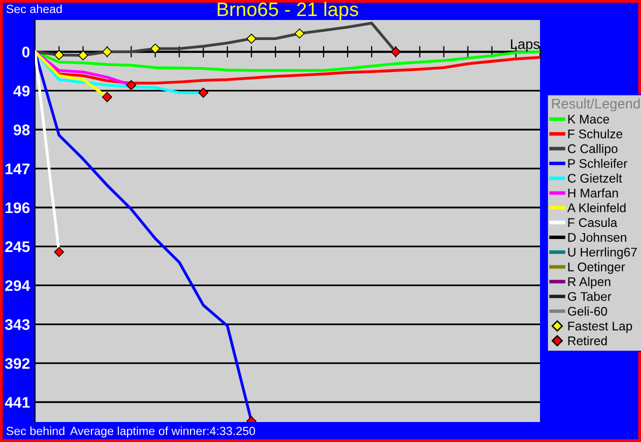 This screenshot has width=641, height=442. I want to click on y-tick-label: 392, so click(17, 363).